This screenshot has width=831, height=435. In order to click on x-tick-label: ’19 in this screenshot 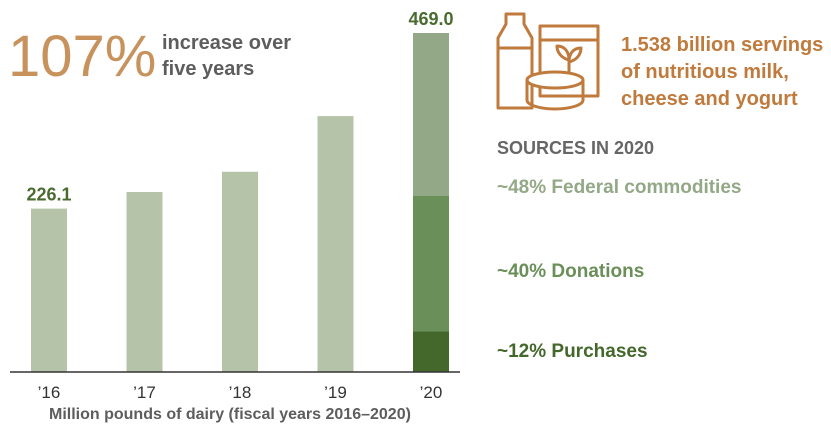, I will do `click(335, 392)`.